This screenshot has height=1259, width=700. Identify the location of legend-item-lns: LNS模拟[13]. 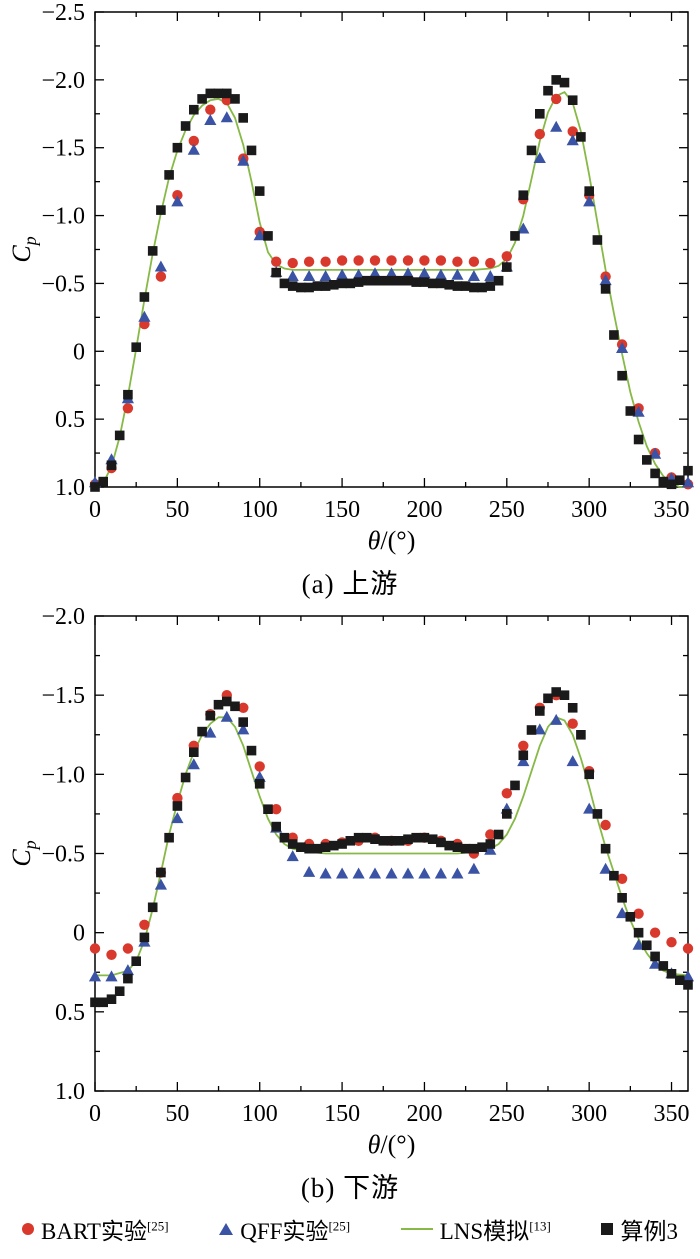
(475, 1229).